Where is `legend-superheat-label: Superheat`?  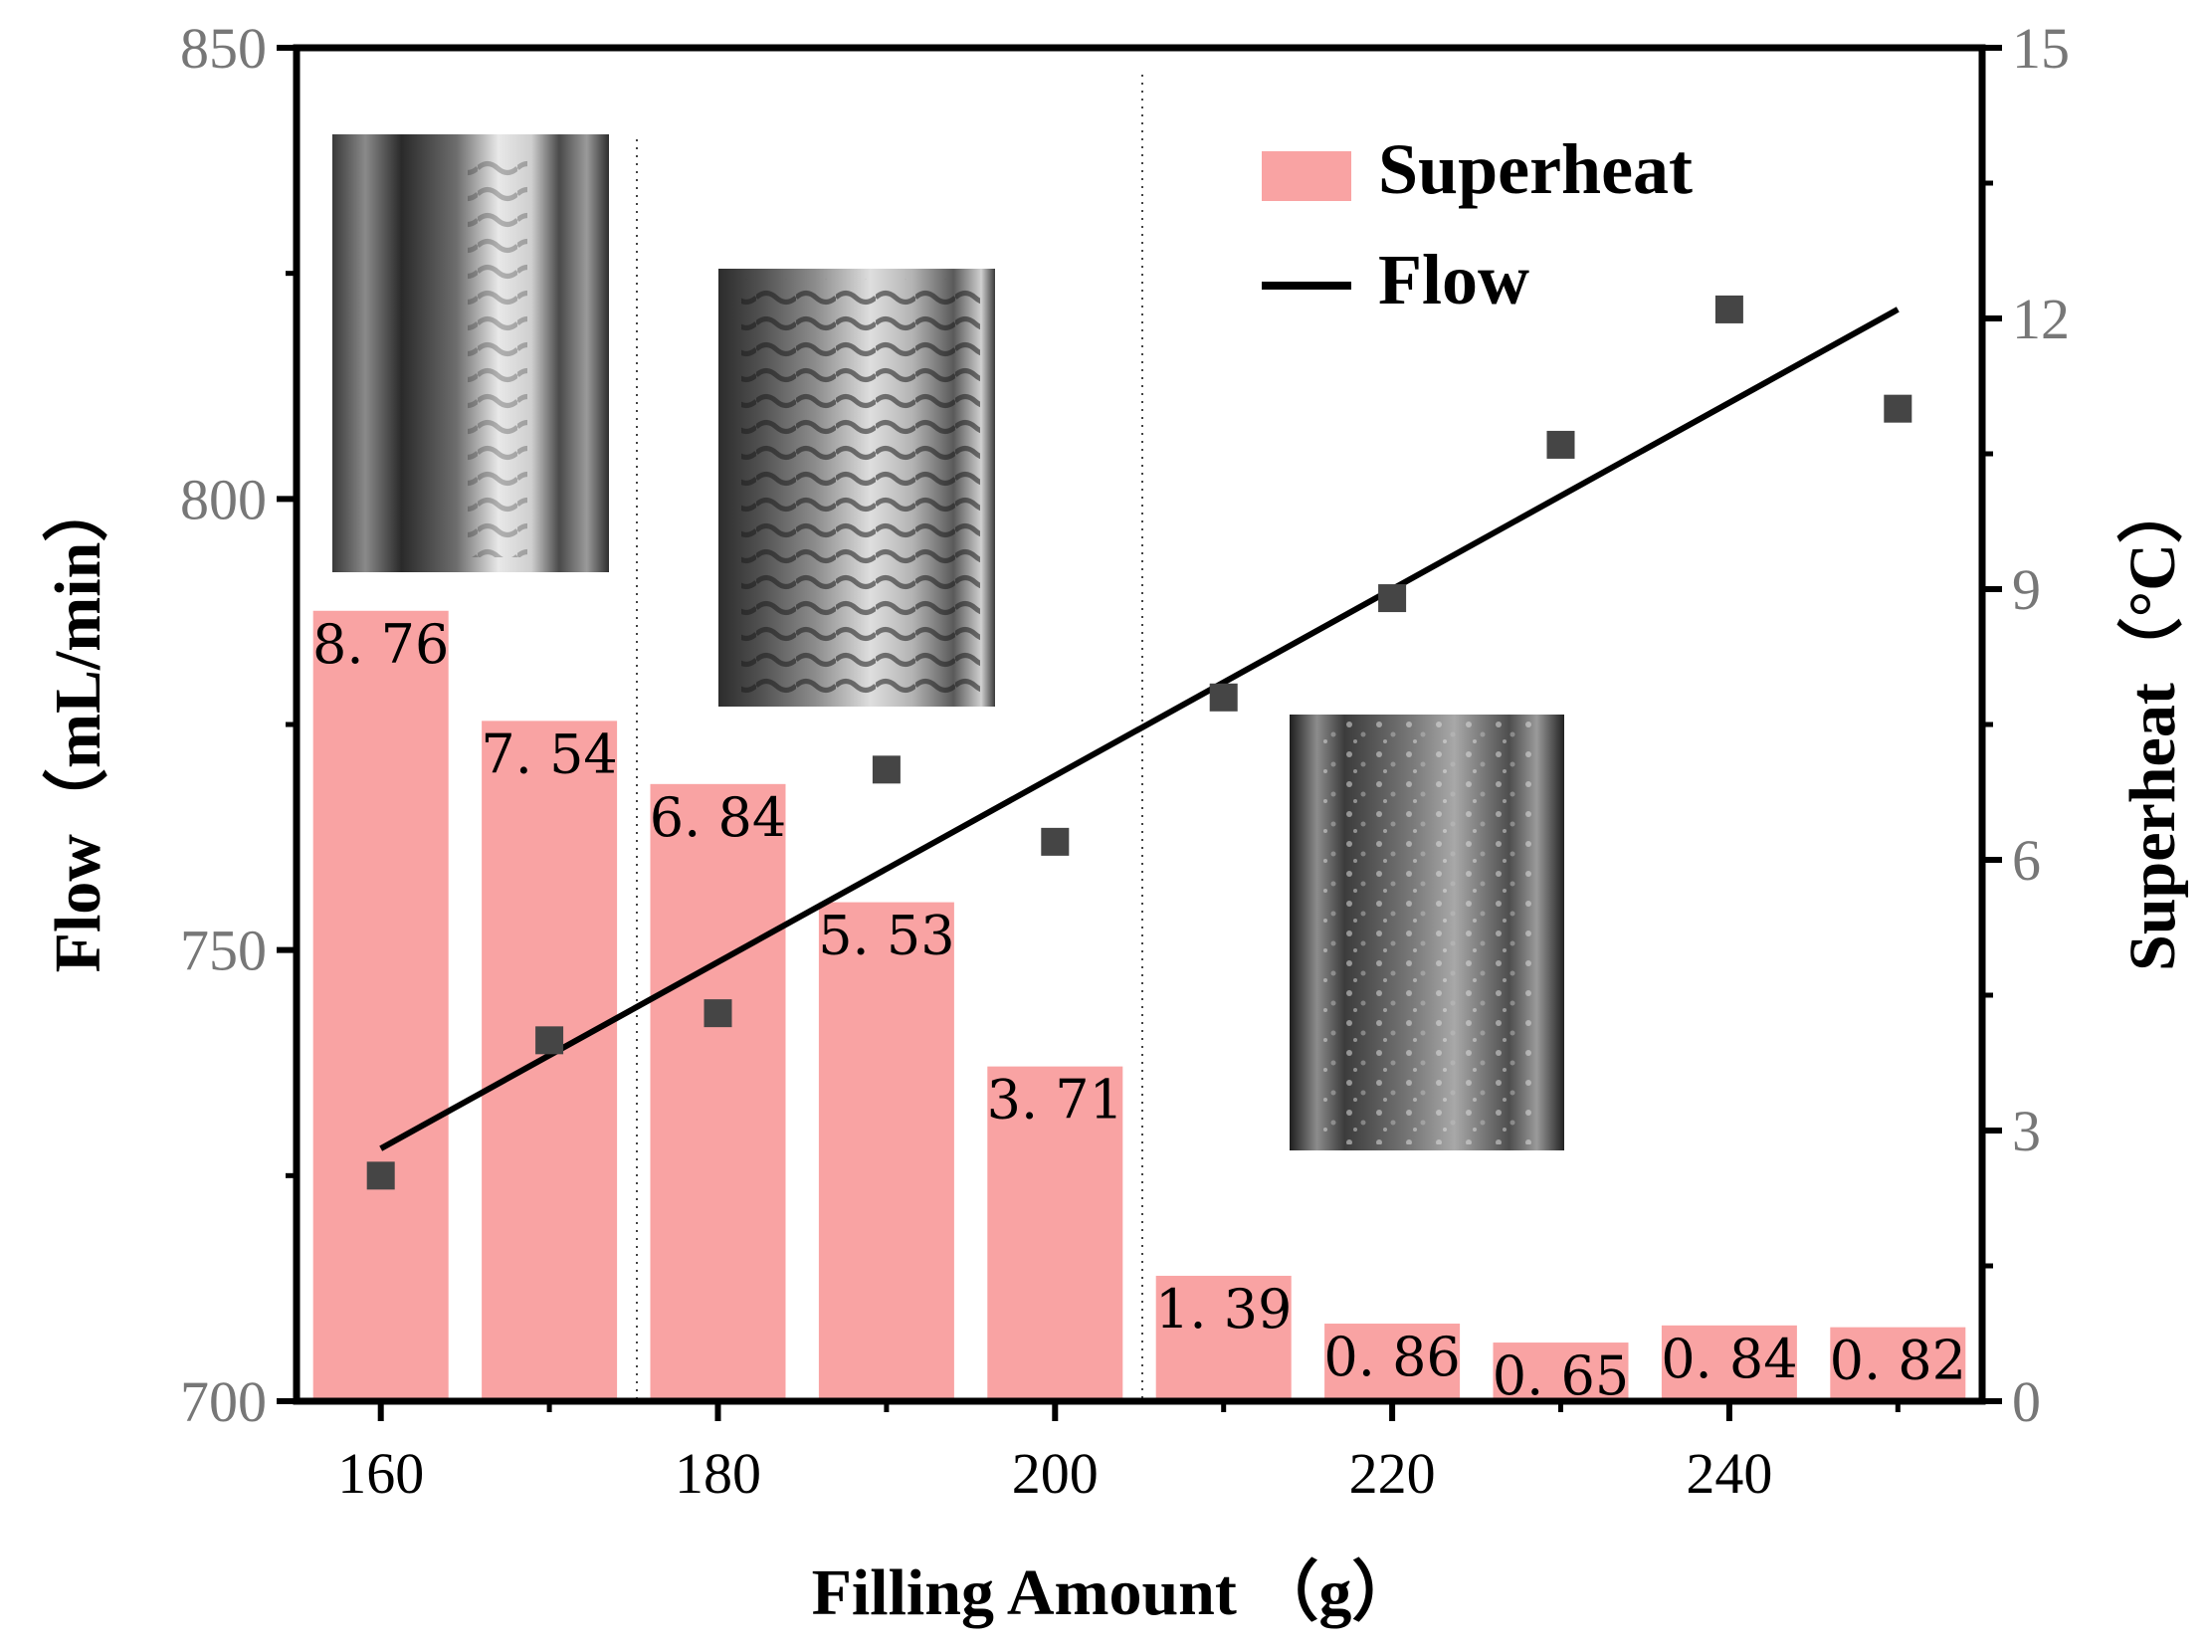 legend-superheat-label: Superheat is located at coordinates (1535, 169).